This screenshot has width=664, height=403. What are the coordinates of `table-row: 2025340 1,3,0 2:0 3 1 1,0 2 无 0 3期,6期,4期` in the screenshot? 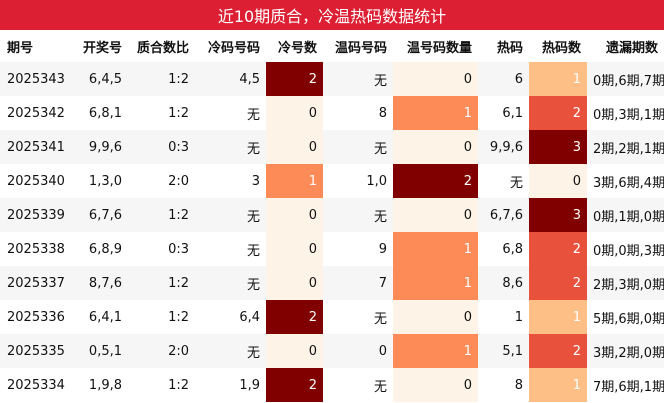 It's located at (332, 181).